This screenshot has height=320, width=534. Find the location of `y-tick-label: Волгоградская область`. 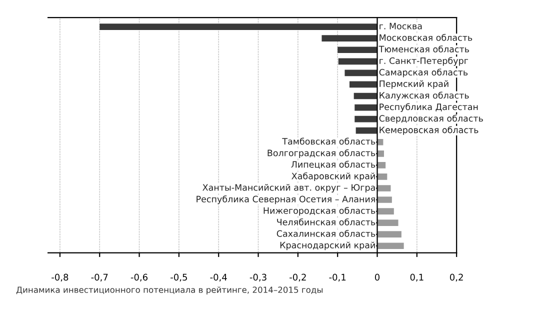

y-tick-label: Волгоградская область is located at coordinates (322, 153).